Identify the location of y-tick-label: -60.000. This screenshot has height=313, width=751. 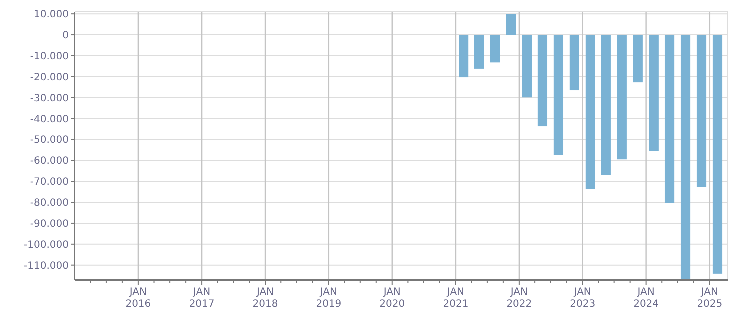
(49, 162).